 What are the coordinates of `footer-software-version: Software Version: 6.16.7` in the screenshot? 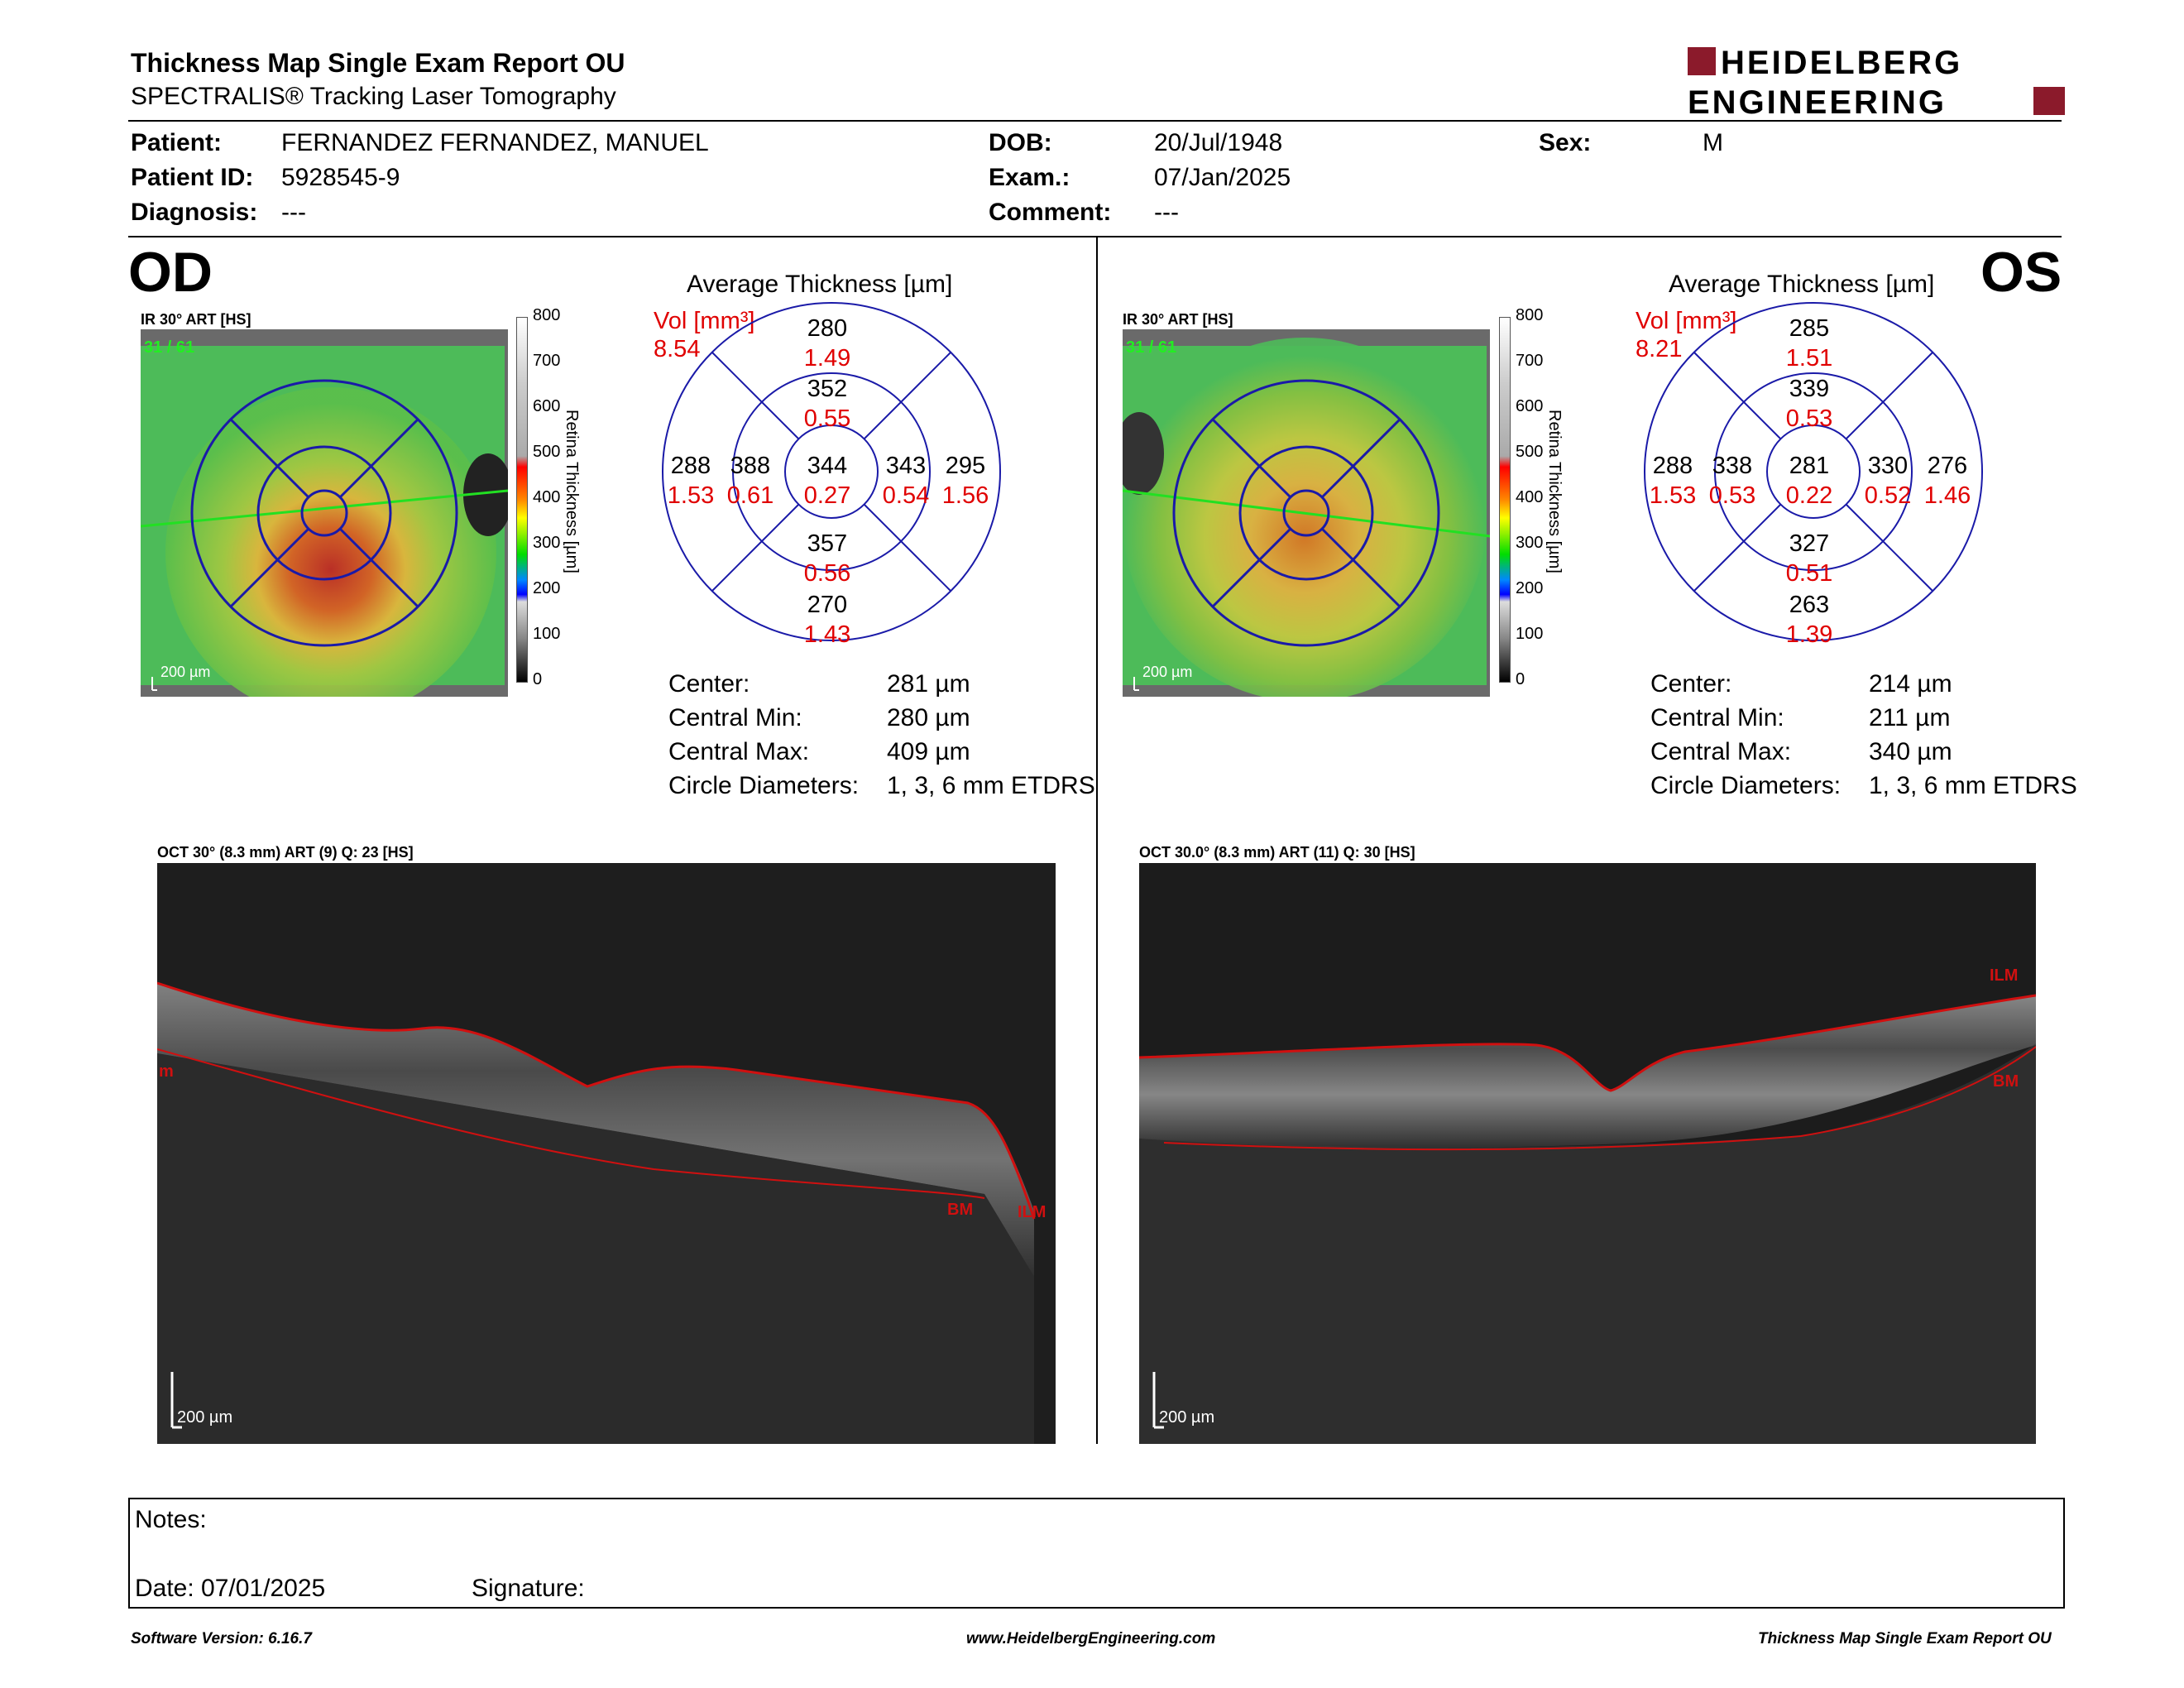 It's located at (221, 1638).